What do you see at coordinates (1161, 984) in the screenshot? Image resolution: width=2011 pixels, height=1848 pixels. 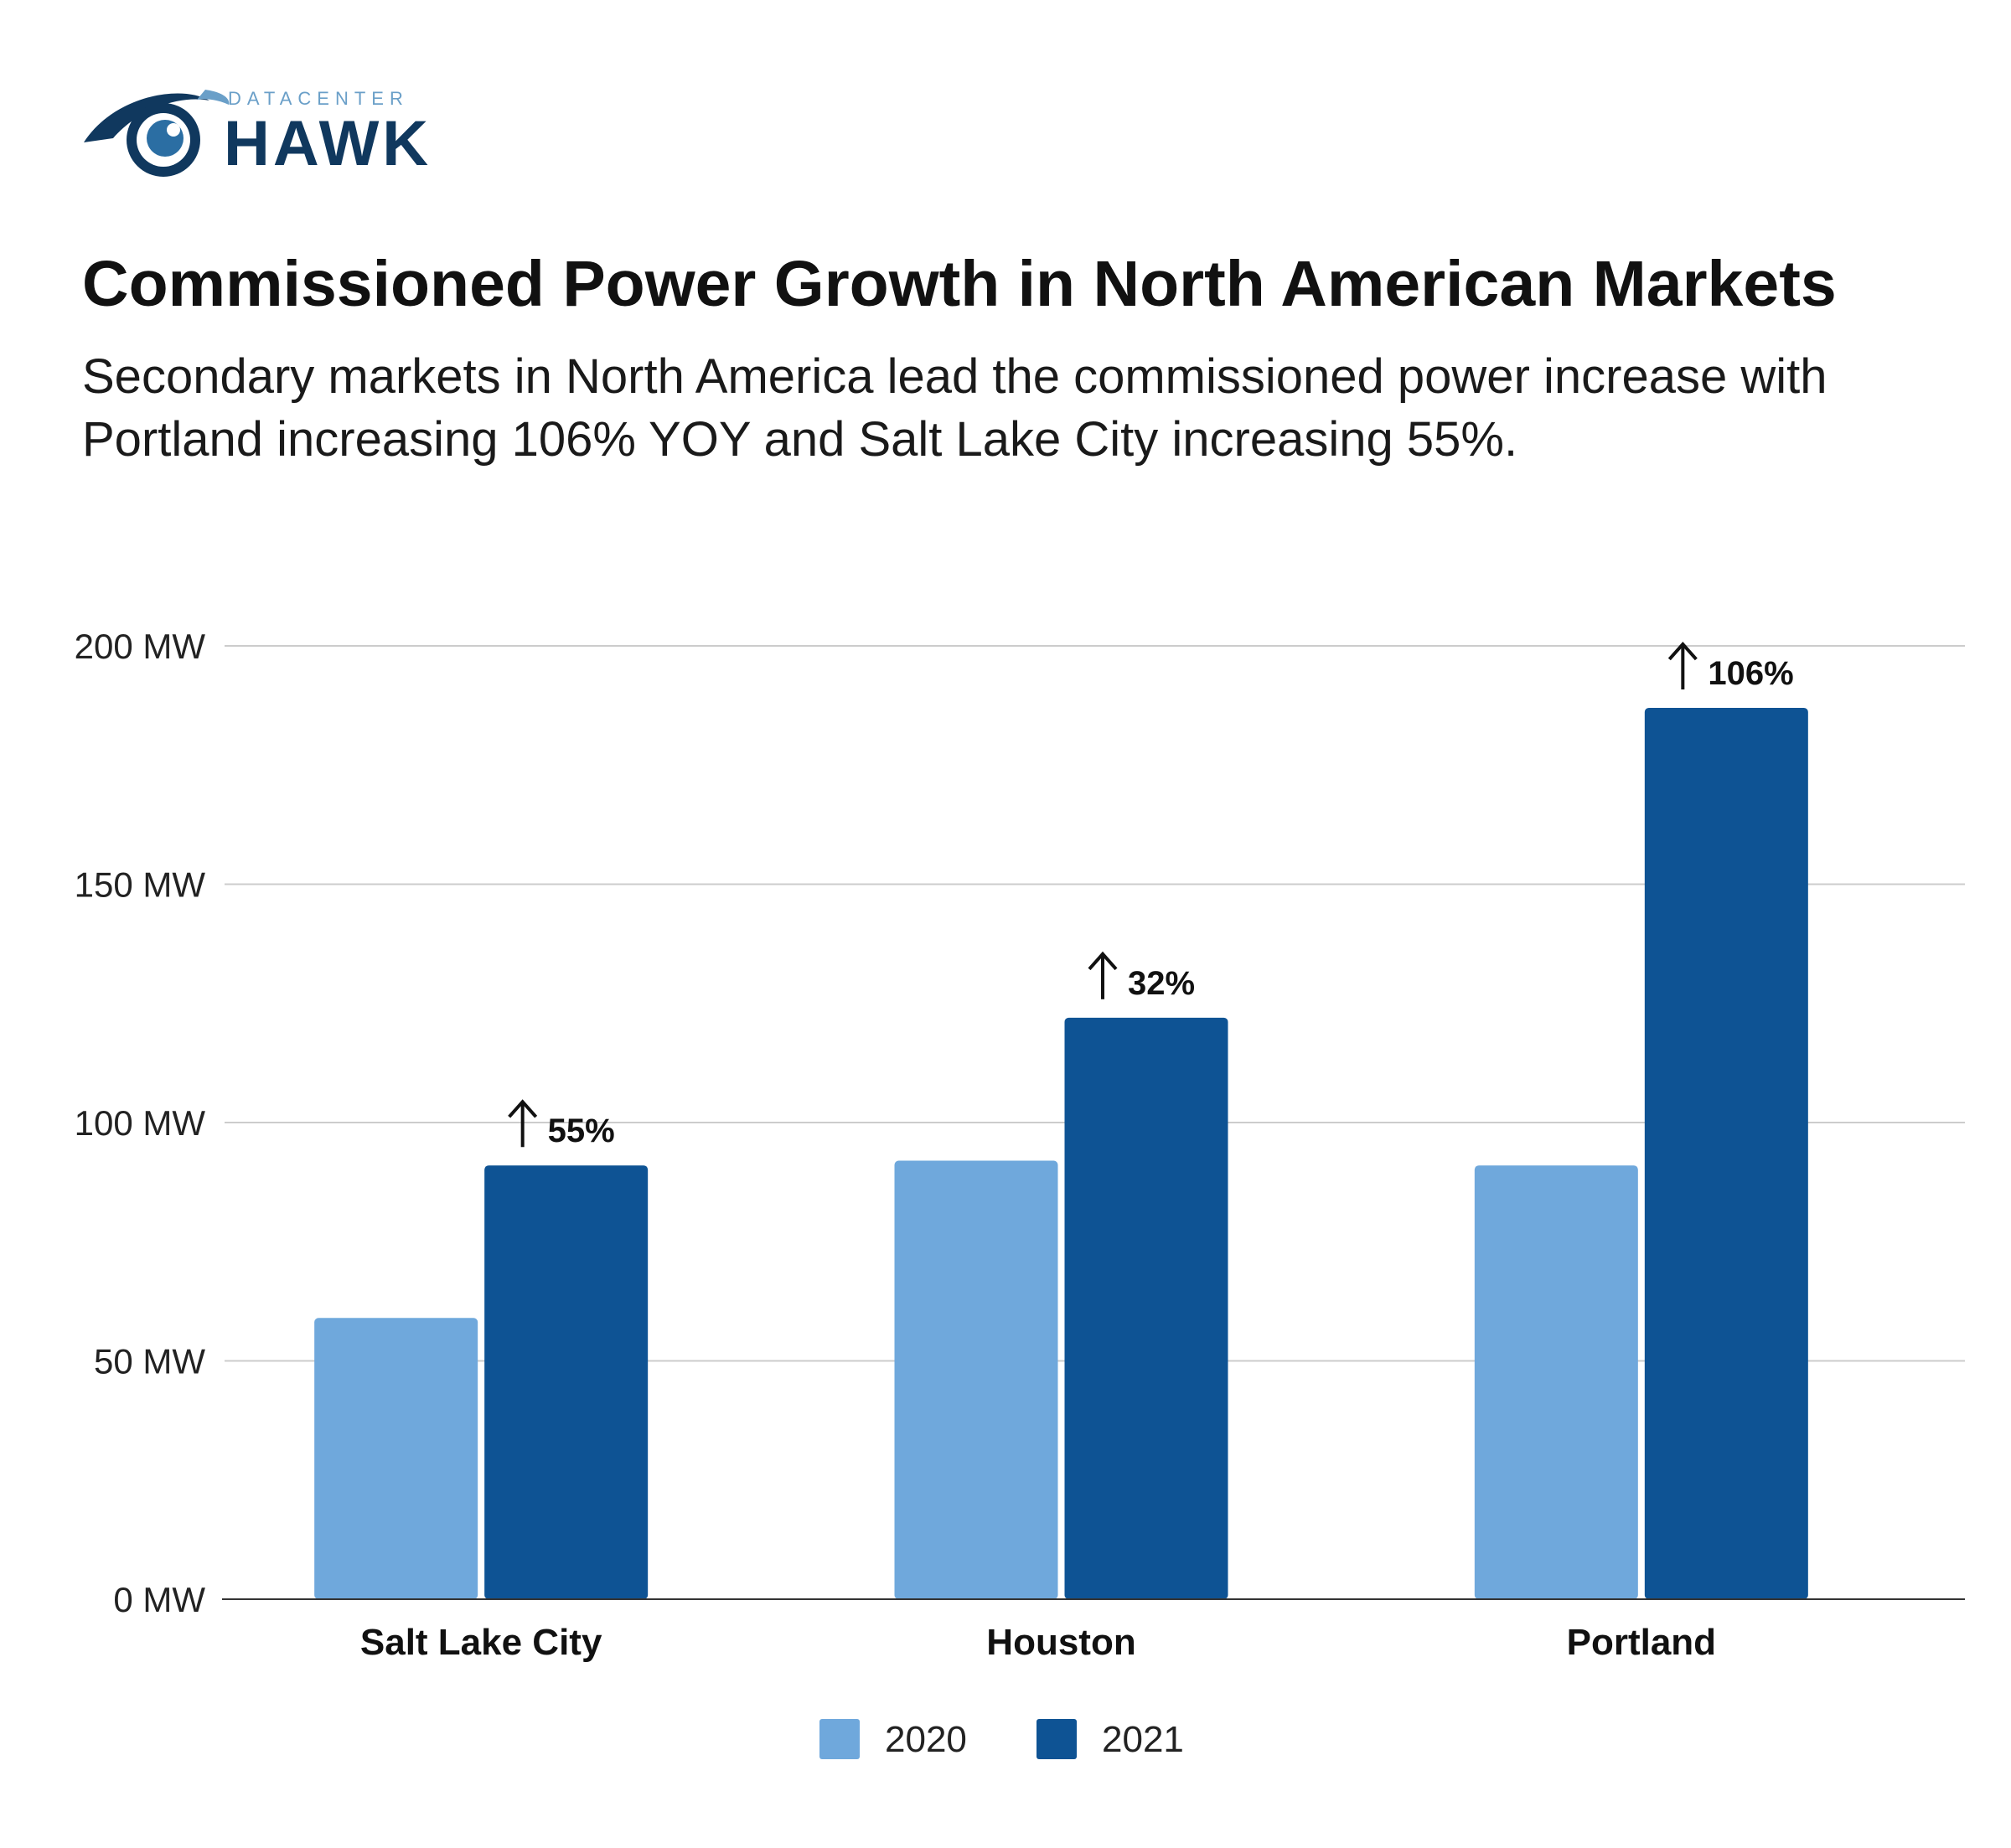 I see `growth-label: 32%` at bounding box center [1161, 984].